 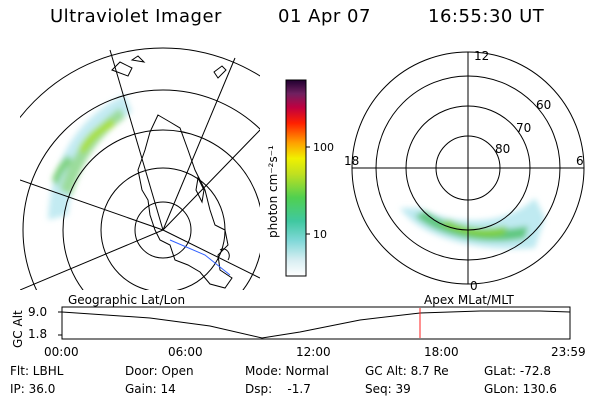 I want to click on lat-label-60: 60, so click(x=543, y=105).